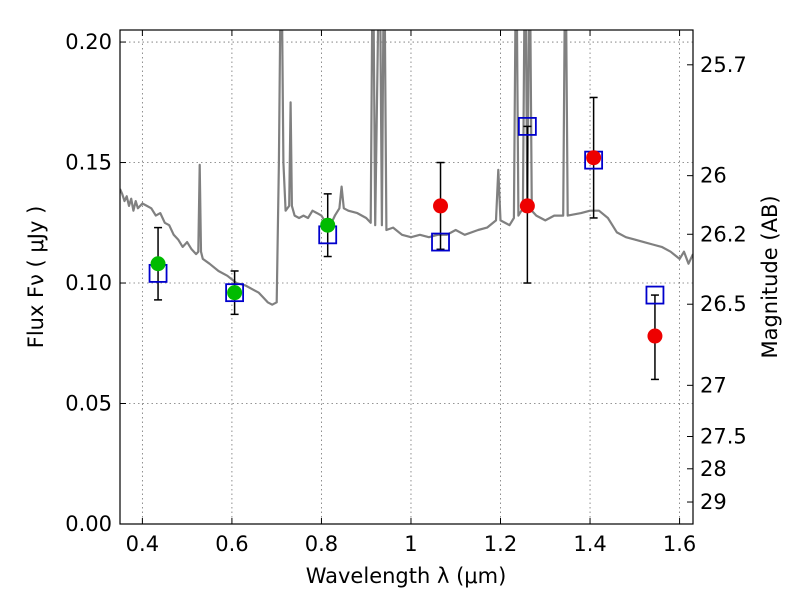  I want to click on x-tick-label: 0.4, so click(142, 544).